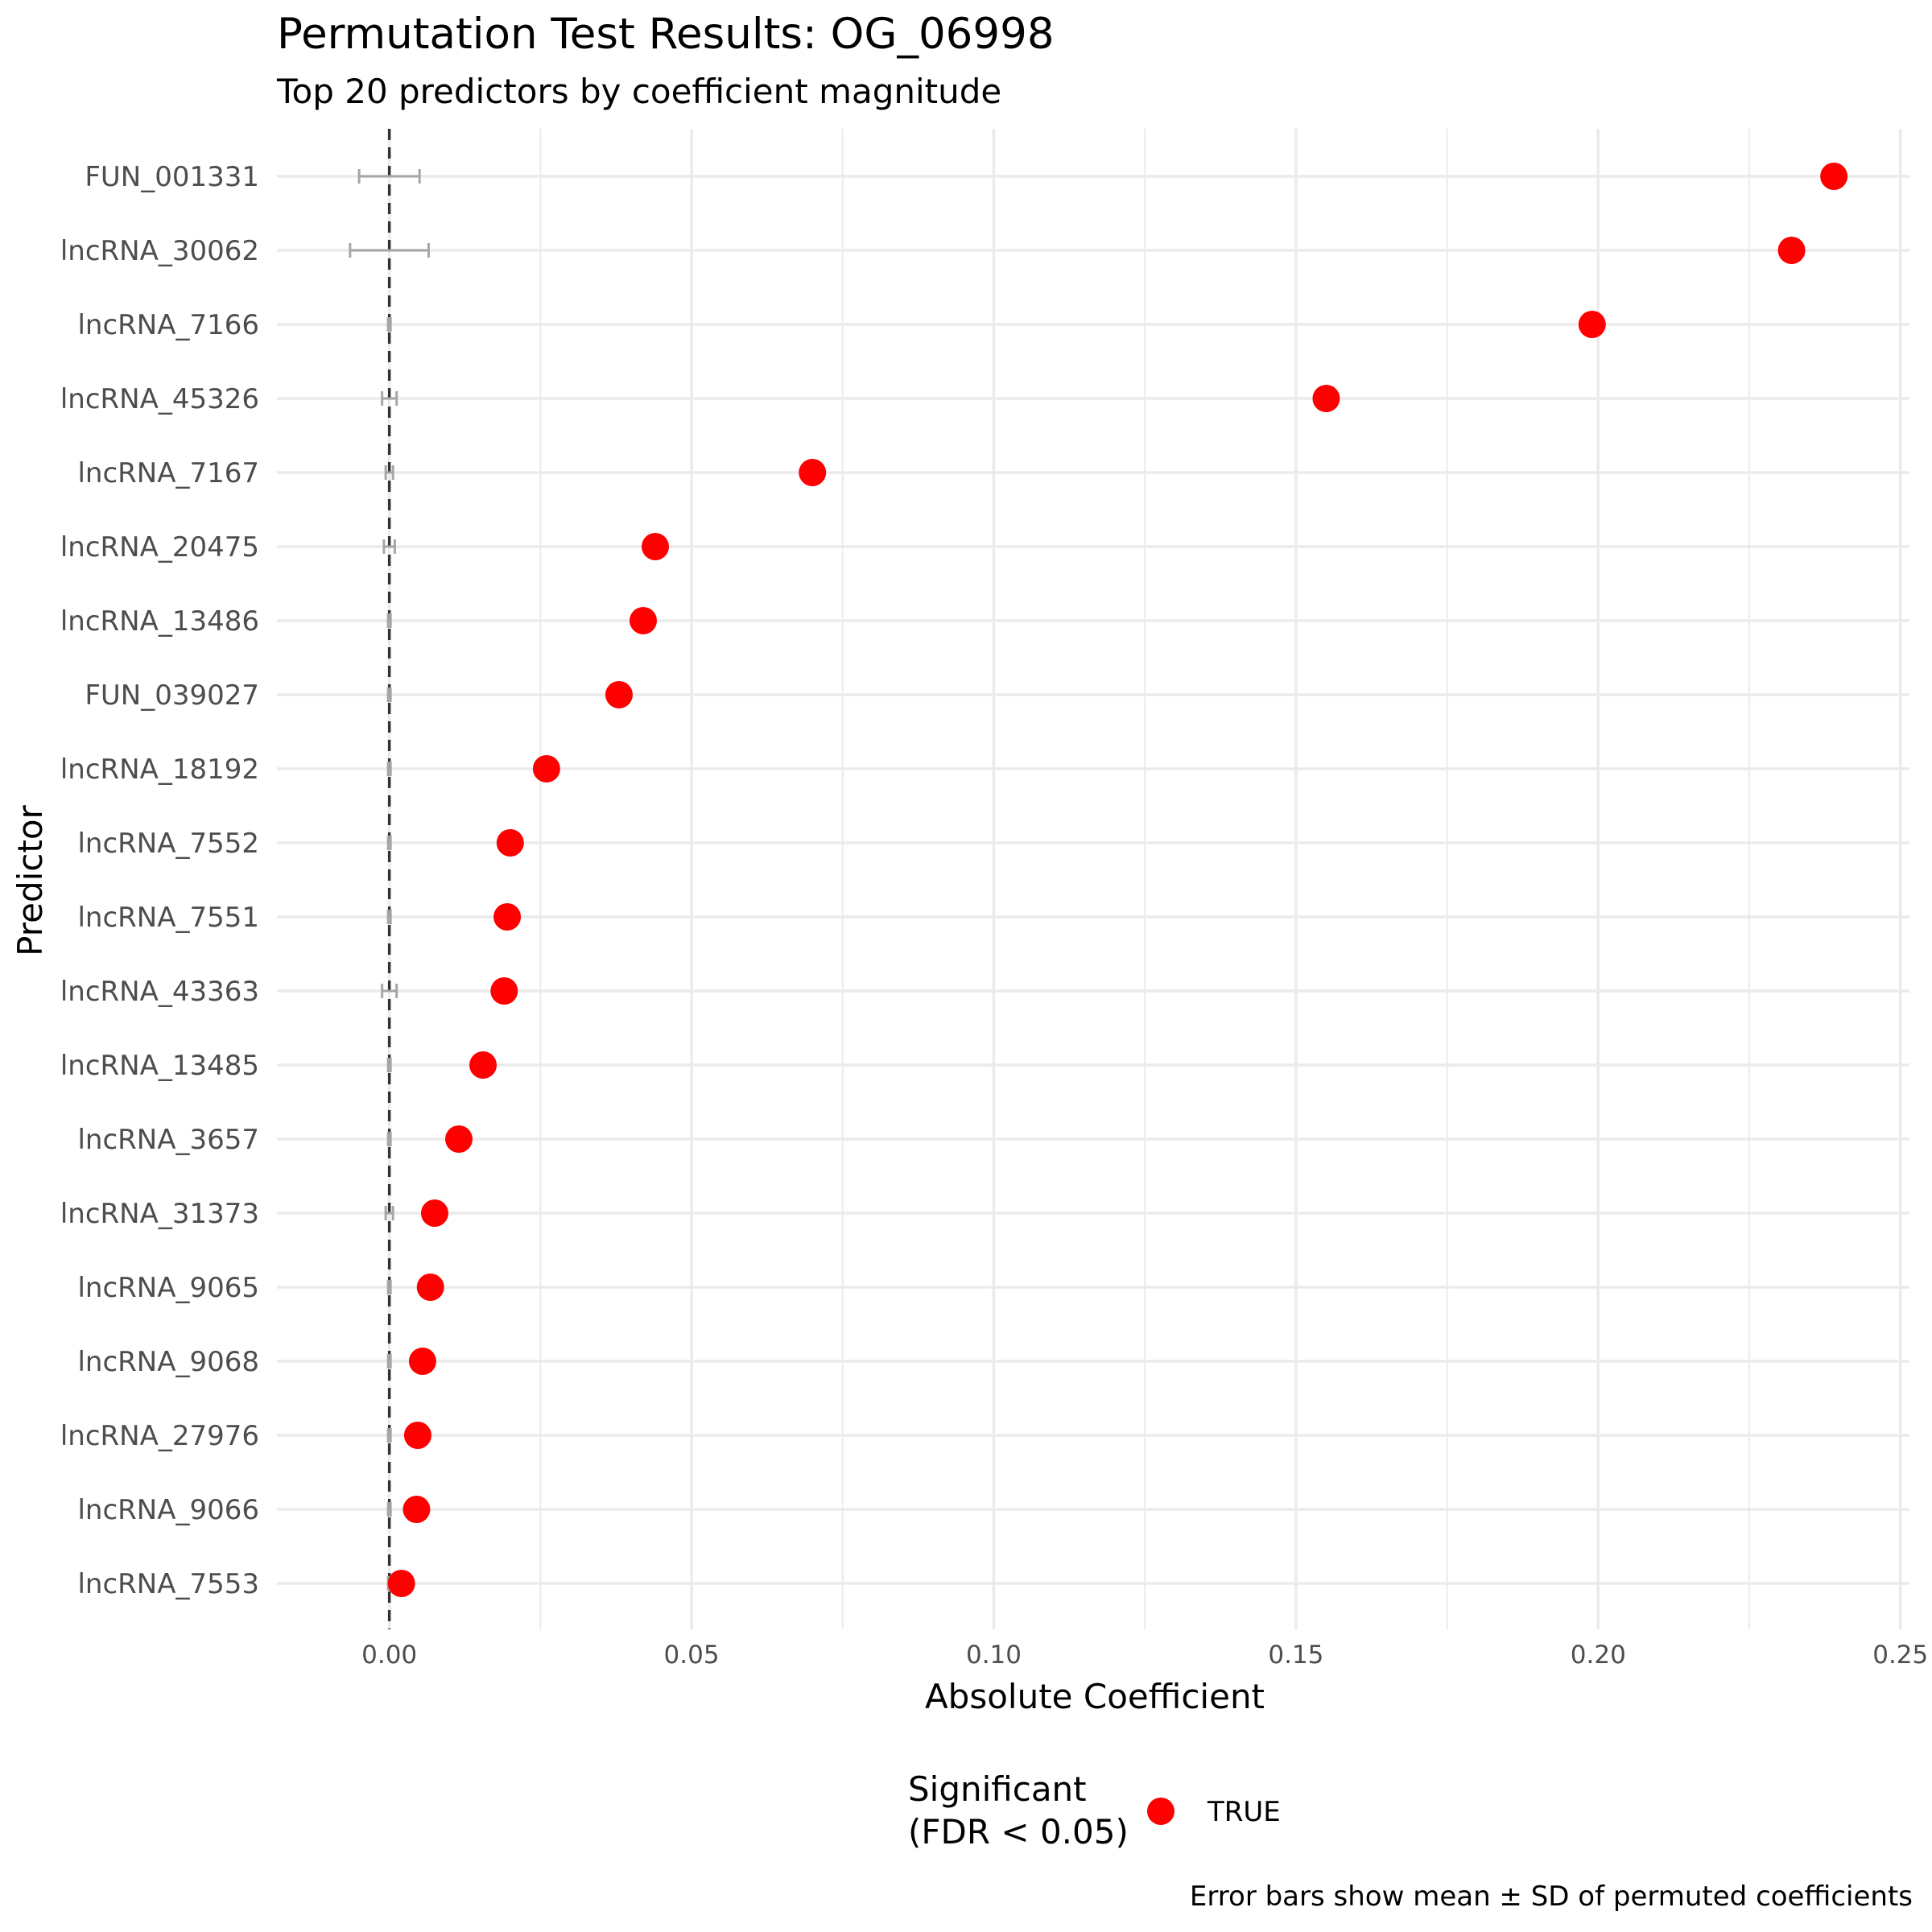 This screenshot has width=1932, height=1932. Describe the element at coordinates (159, 621) in the screenshot. I see `y-tick-label: lncRNA_13486` at that location.